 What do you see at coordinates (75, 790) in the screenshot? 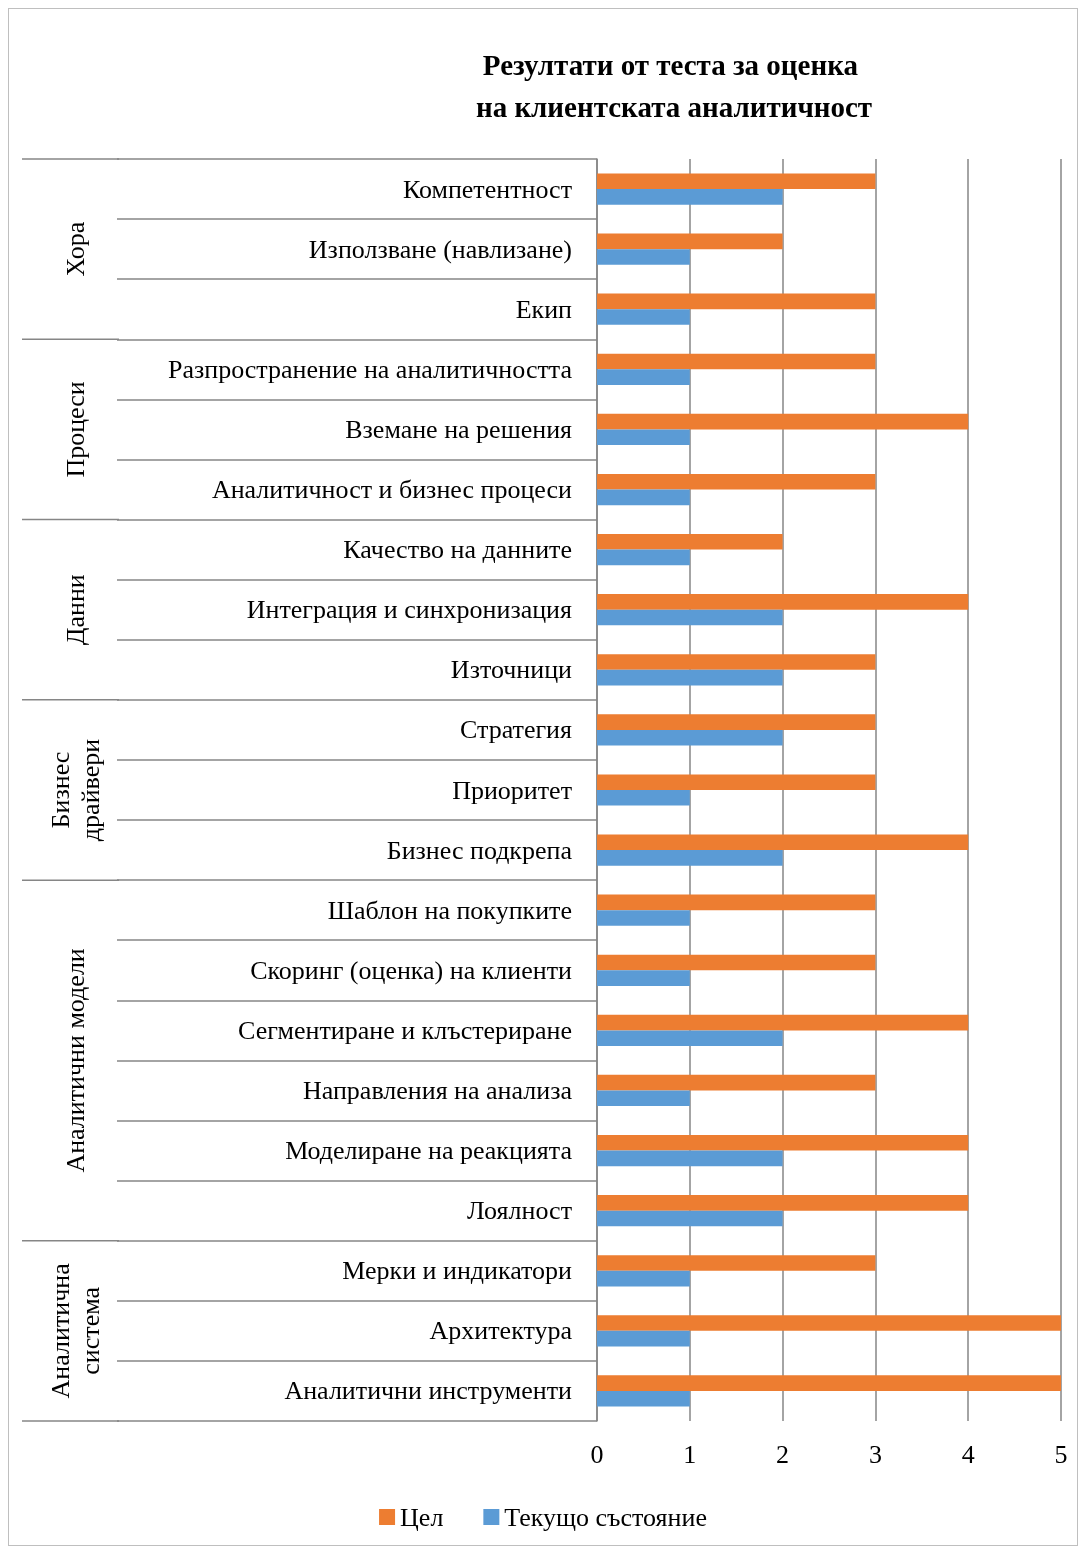
I see `text: Бизнес драйвери` at bounding box center [75, 790].